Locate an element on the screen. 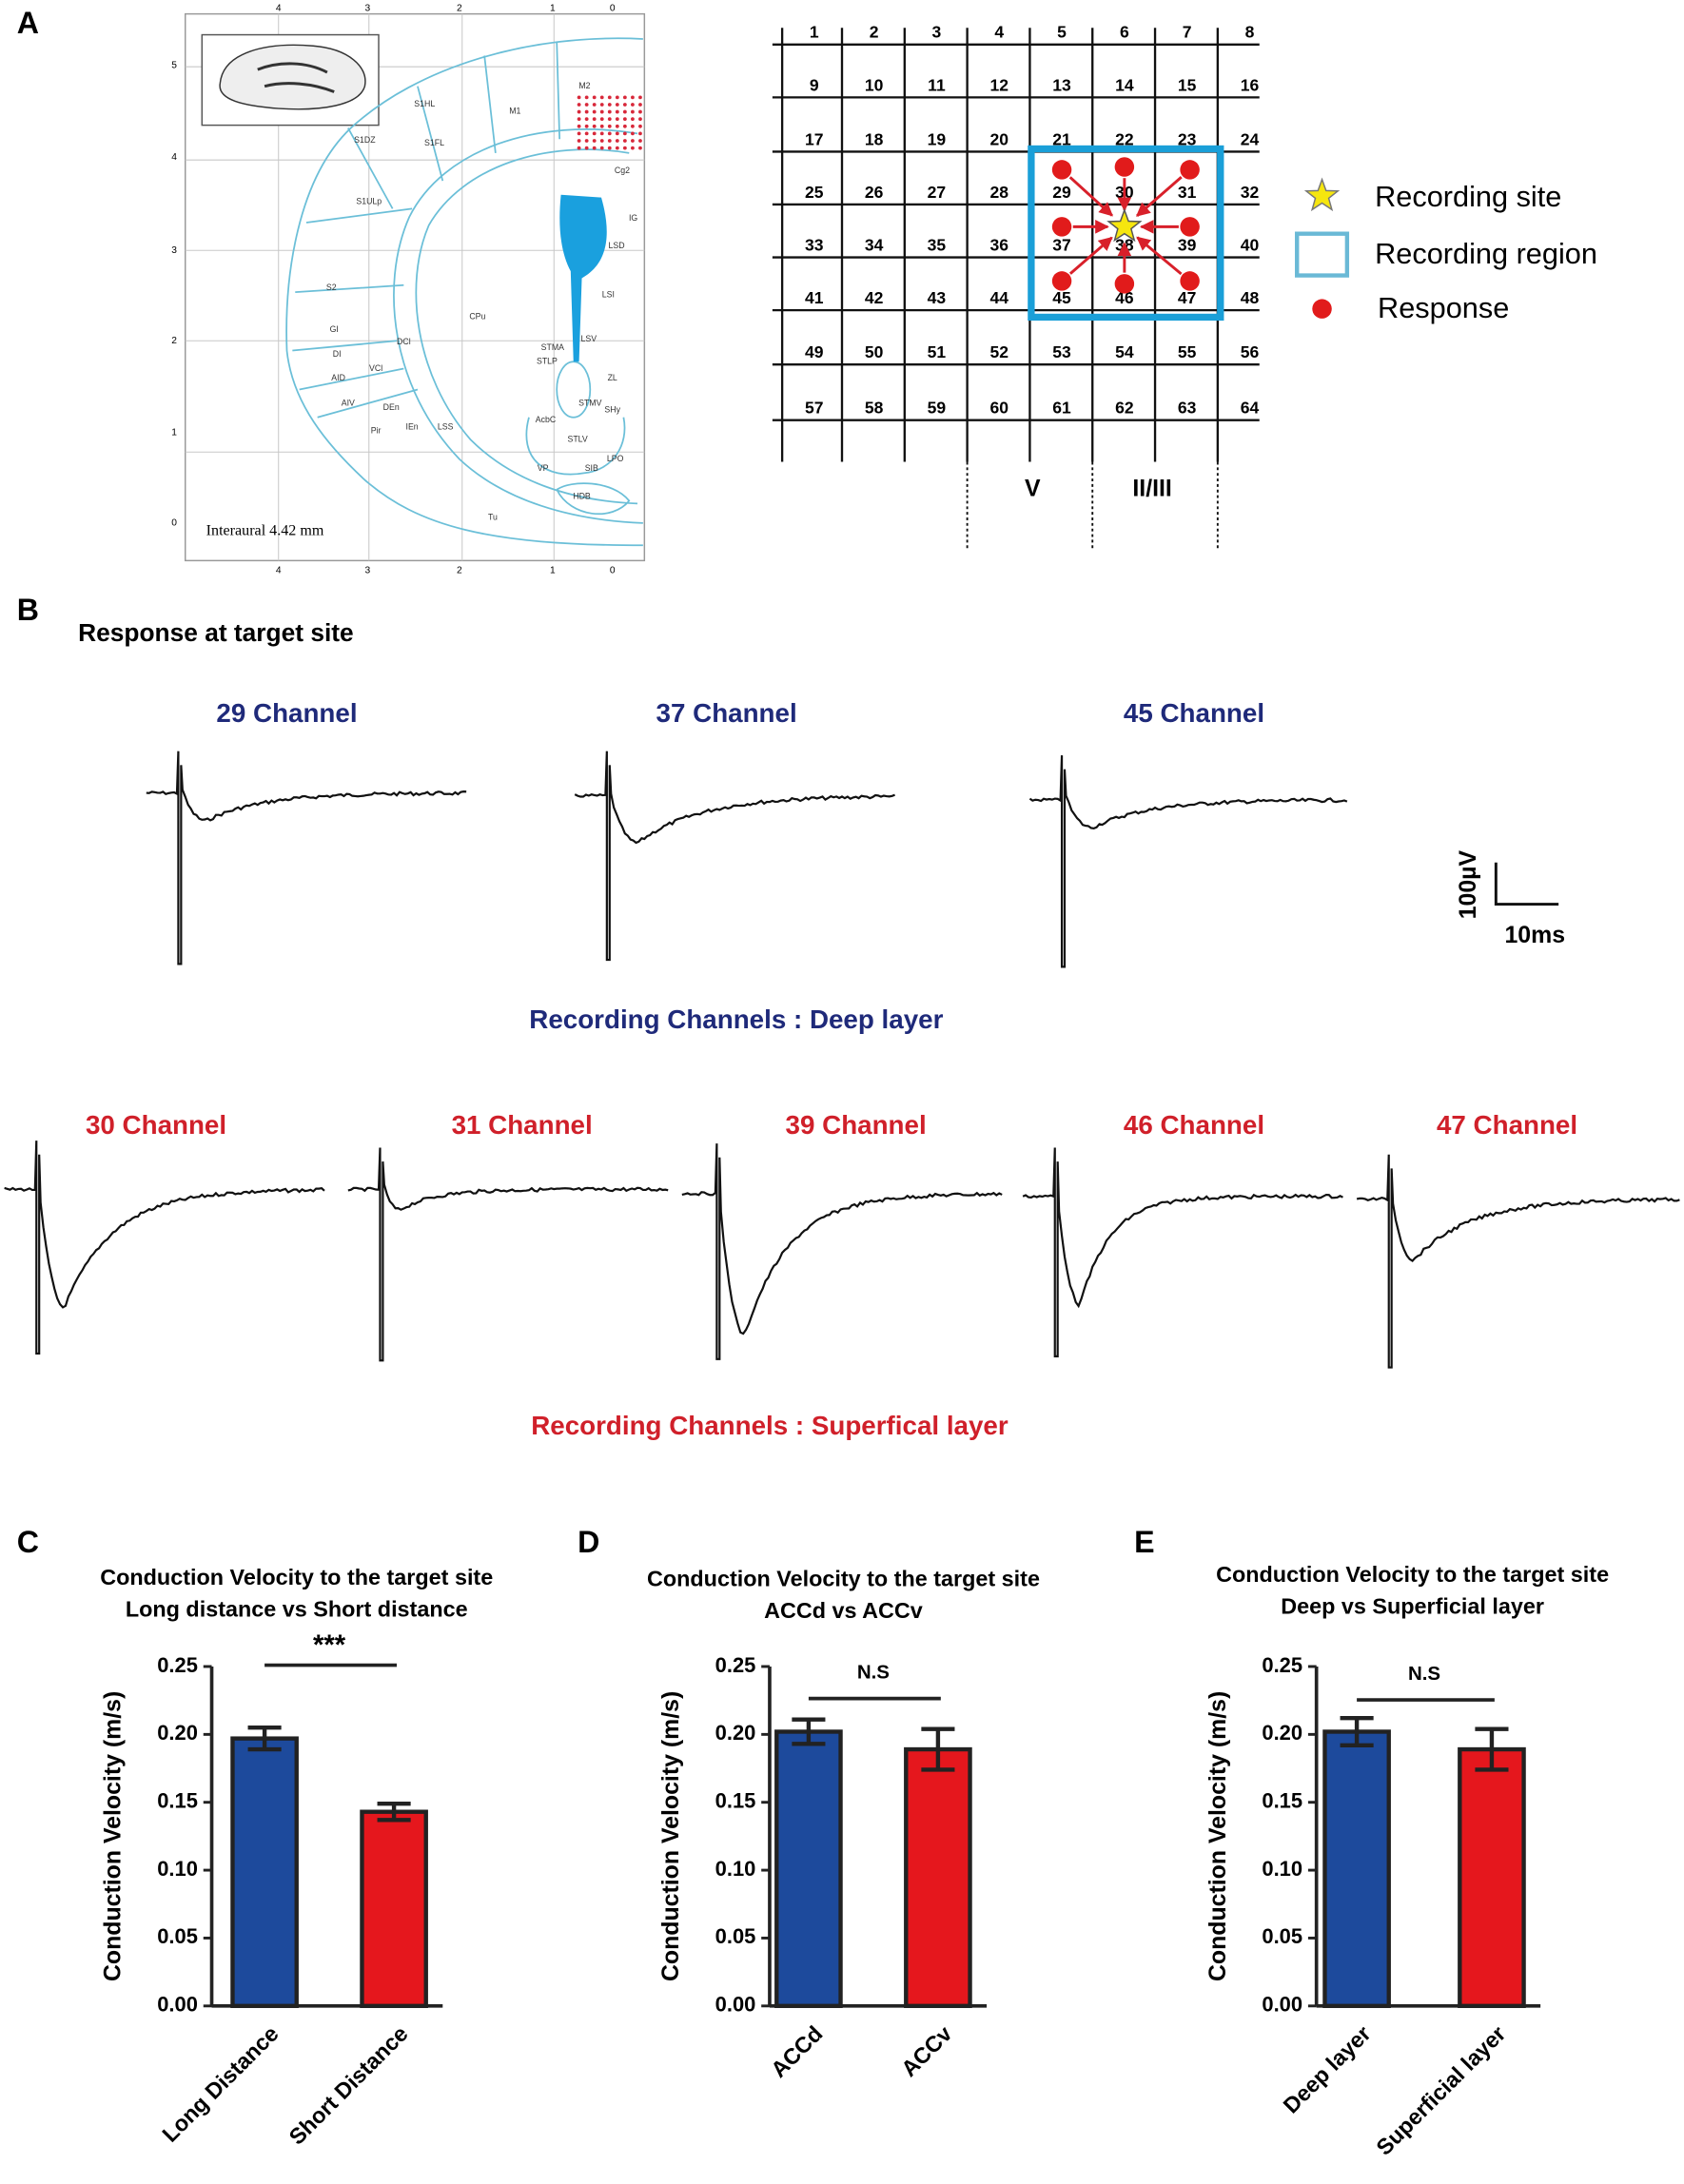  atlas-label: M1 is located at coordinates (515, 110).